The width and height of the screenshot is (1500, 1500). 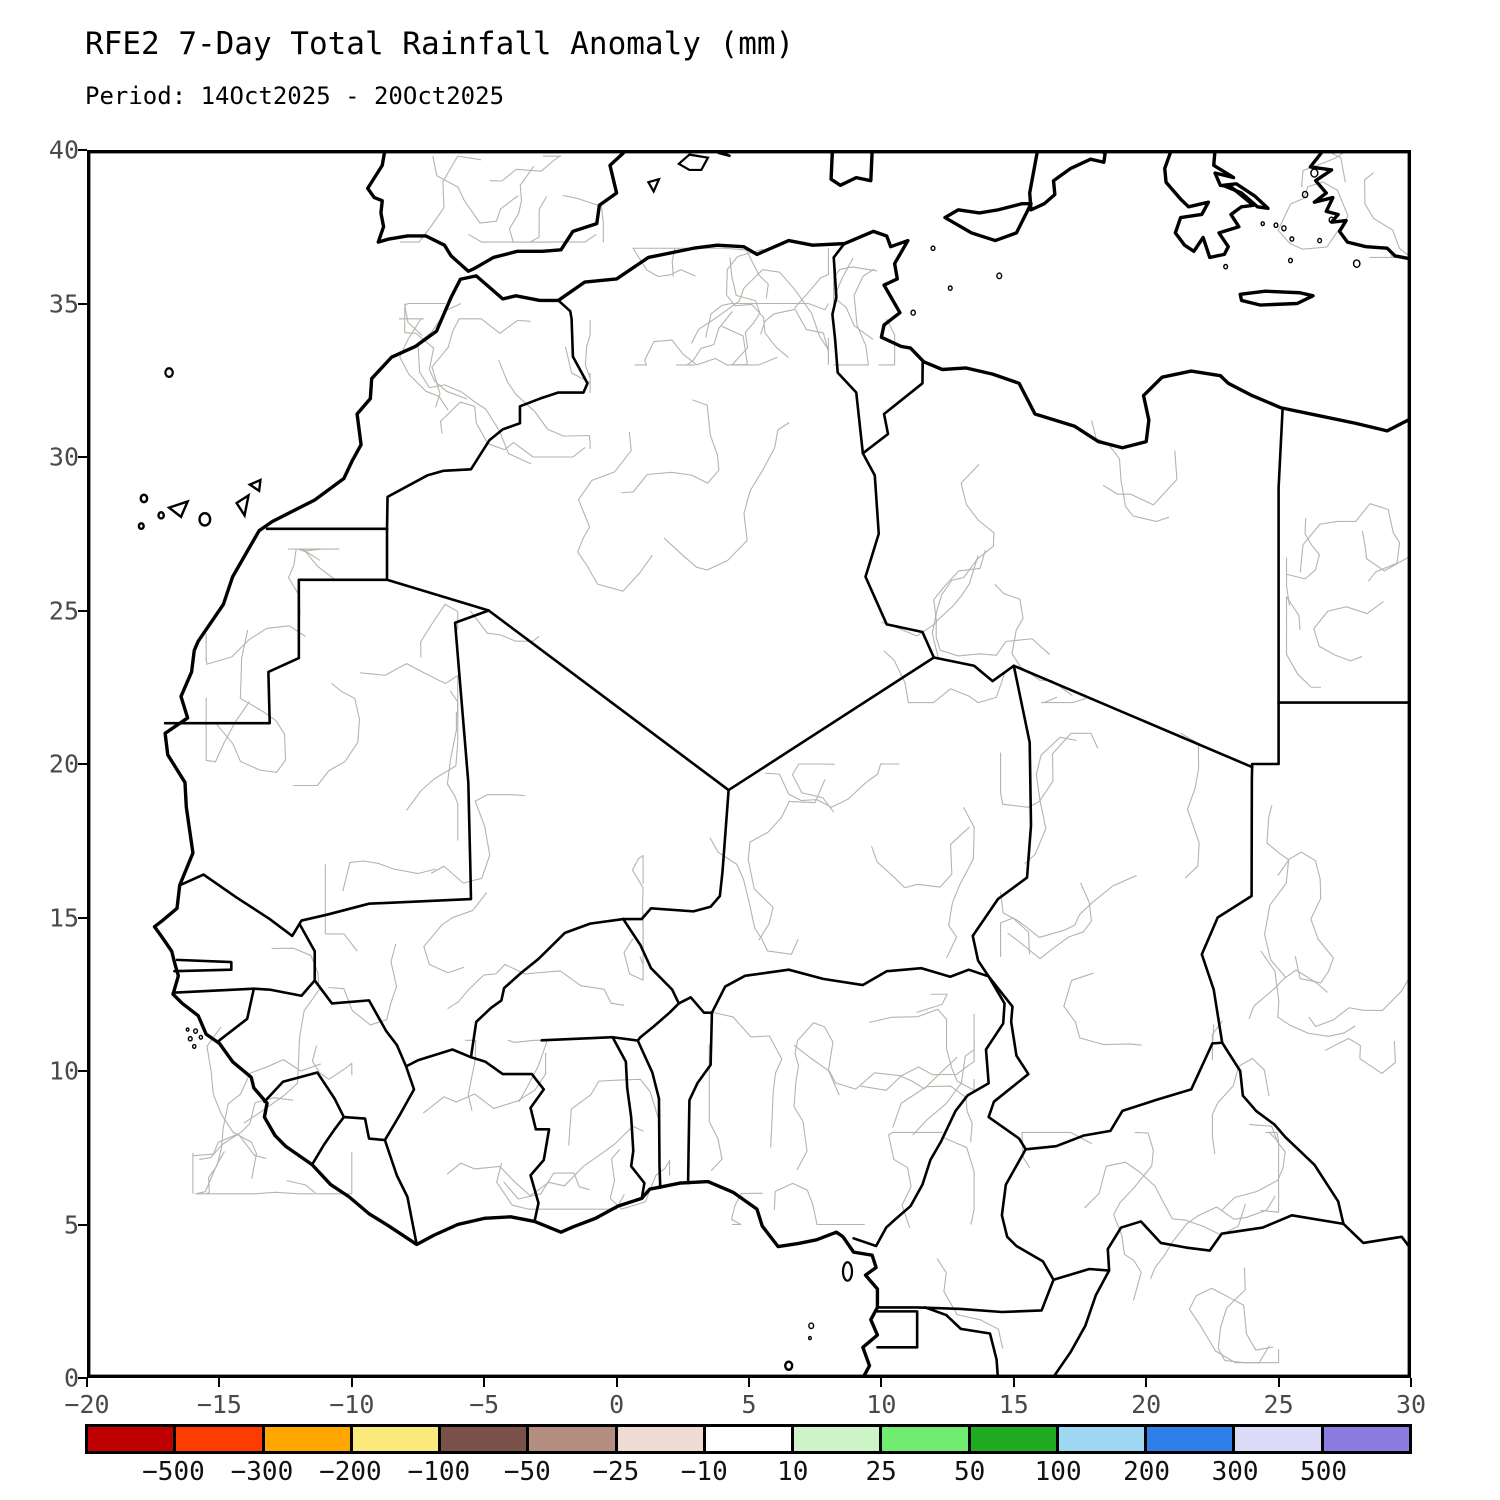 I want to click on x-tick-label: −5, so click(x=484, y=1404).